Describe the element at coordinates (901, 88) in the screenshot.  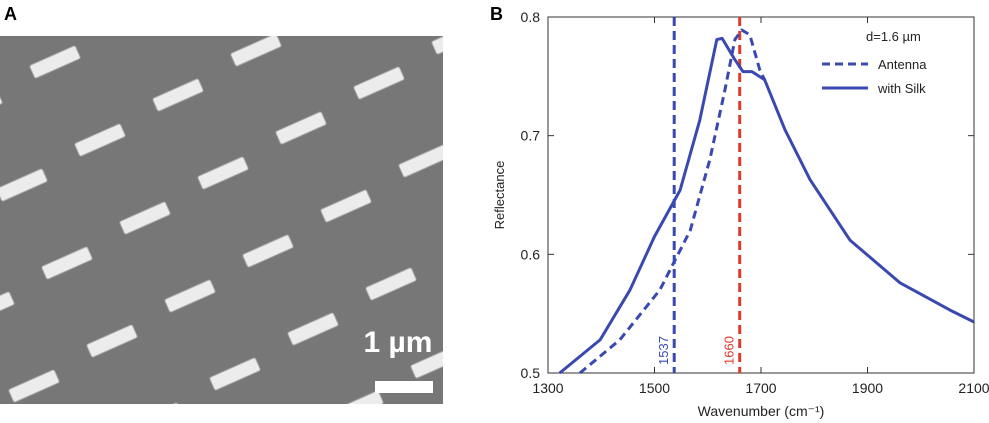
I see `legend-label: with Silk` at that location.